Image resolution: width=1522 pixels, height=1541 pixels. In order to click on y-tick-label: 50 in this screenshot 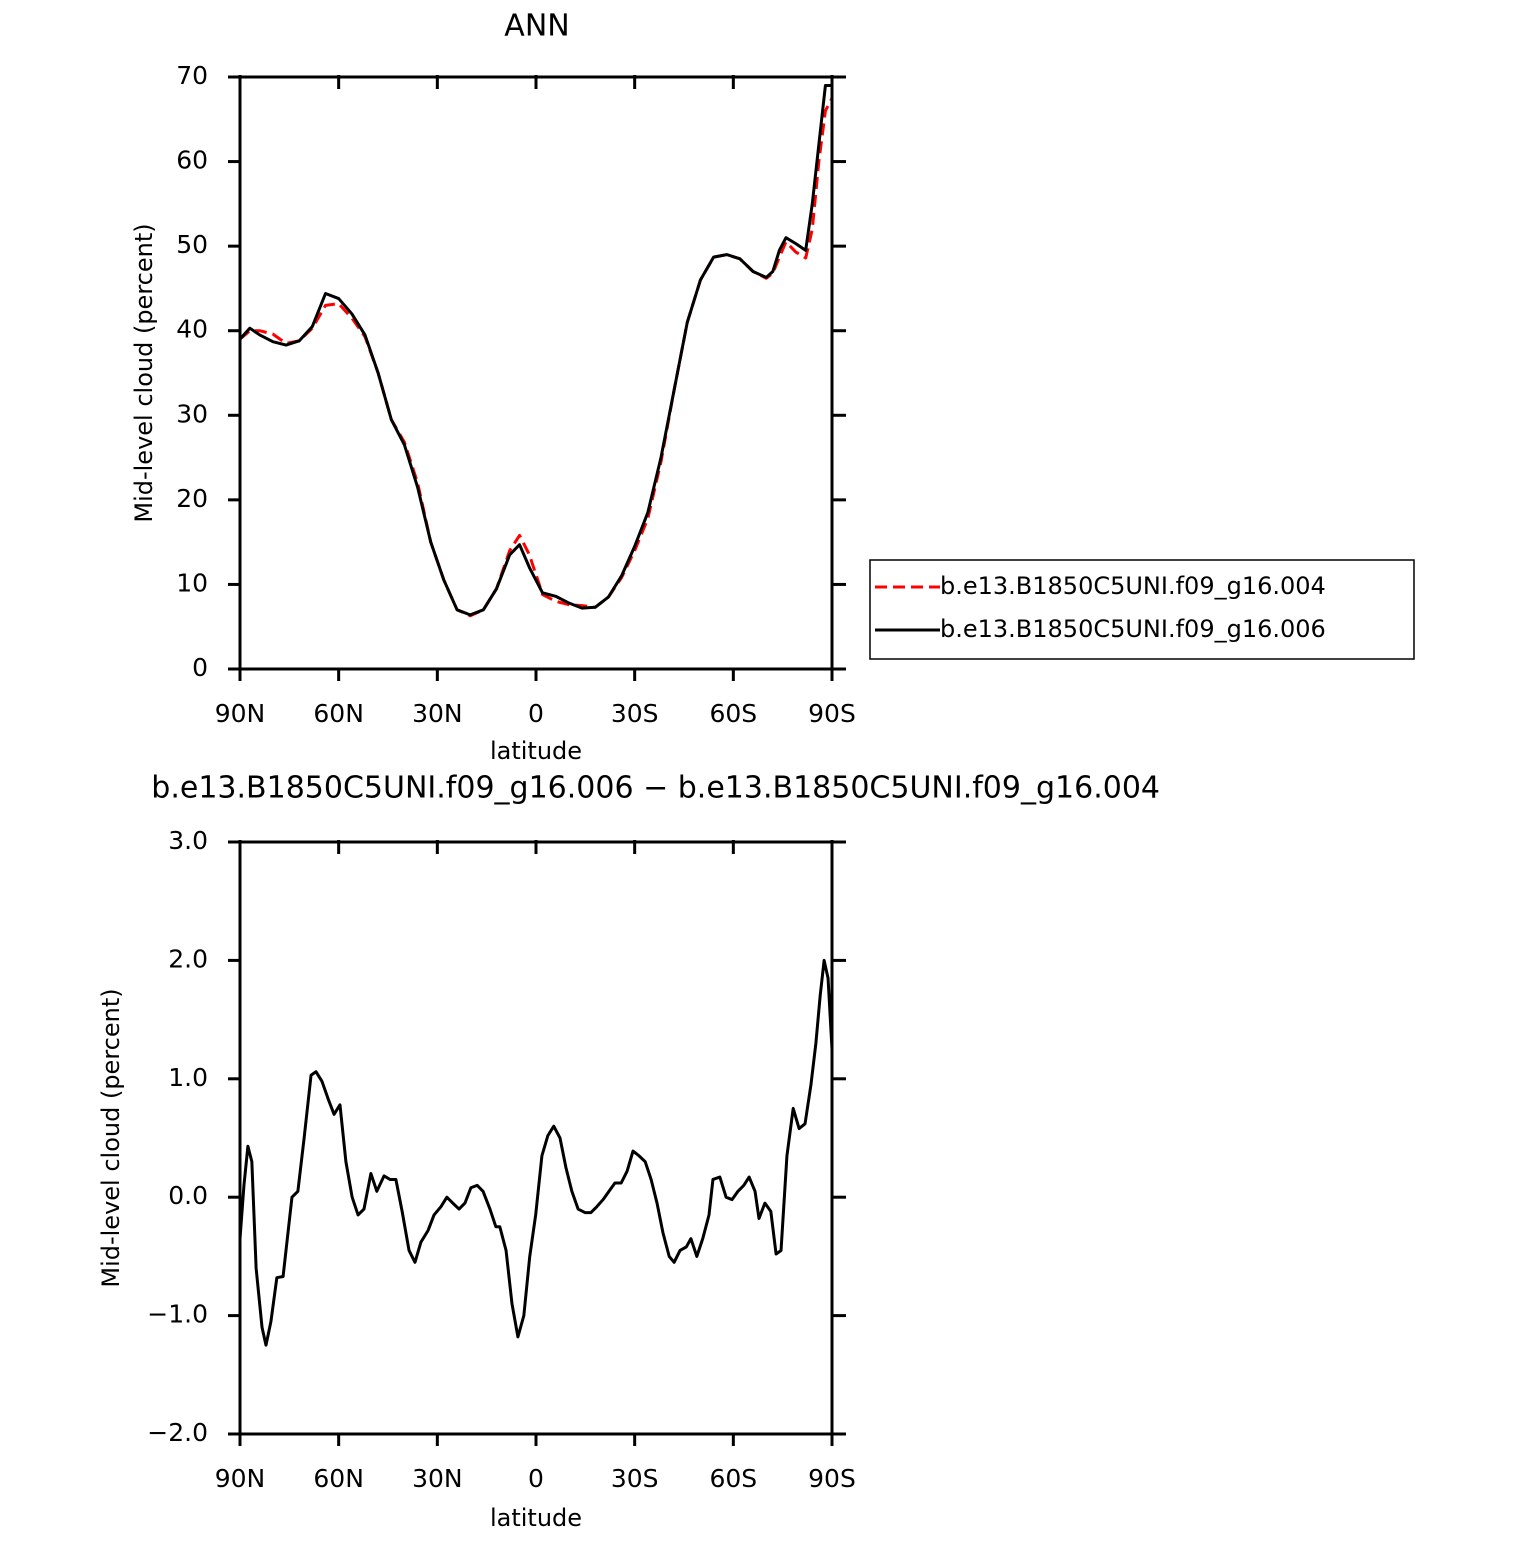, I will do `click(192, 244)`.